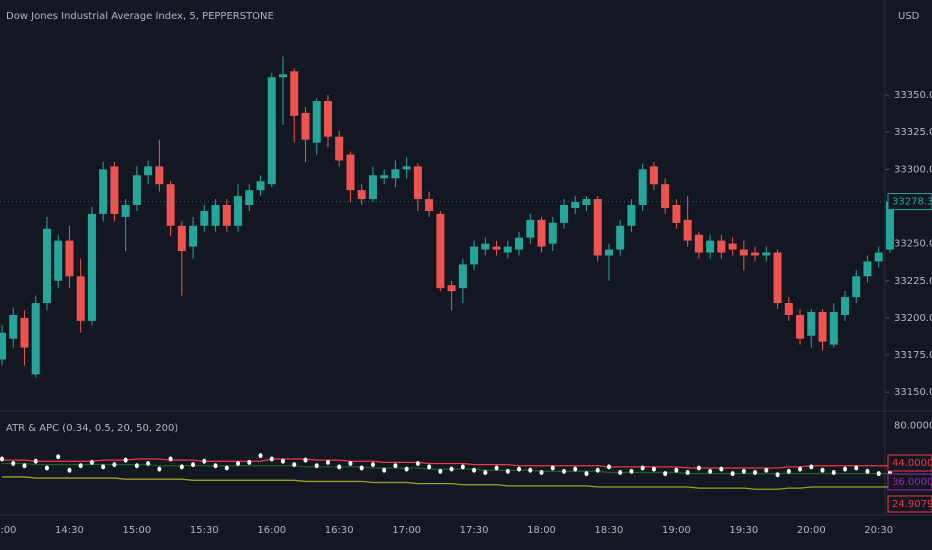 The height and width of the screenshot is (550, 932). I want to click on x-tick-label: 14:00, so click(8, 530).